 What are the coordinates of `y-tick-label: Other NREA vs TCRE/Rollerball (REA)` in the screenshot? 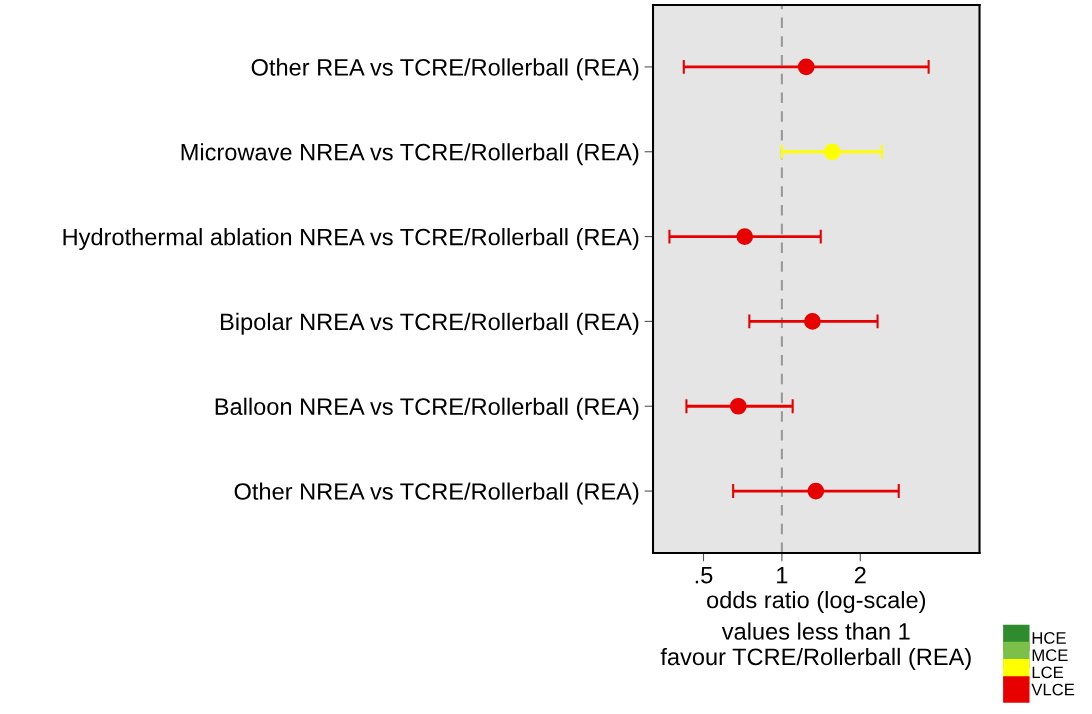 It's located at (436, 493).